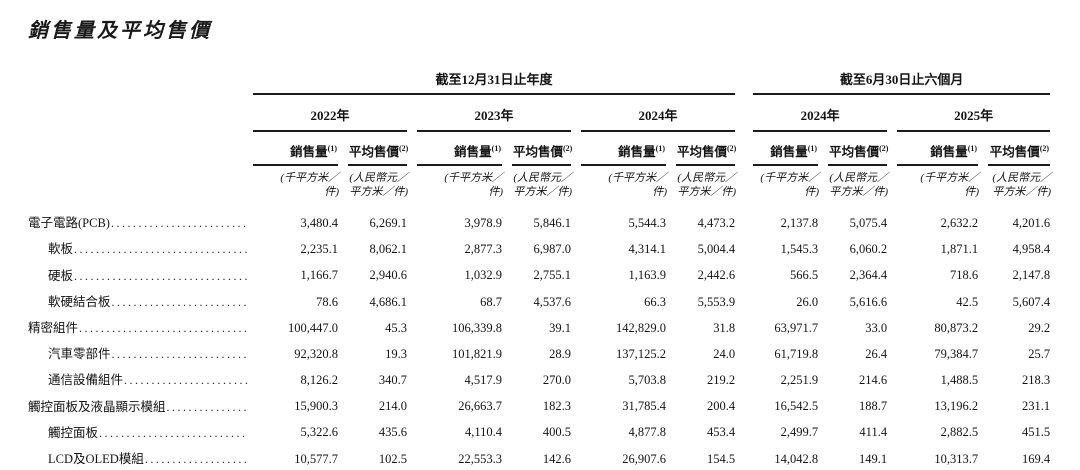 The image size is (1080, 470). What do you see at coordinates (868, 275) in the screenshot?
I see `value-cell: 2,364.4` at bounding box center [868, 275].